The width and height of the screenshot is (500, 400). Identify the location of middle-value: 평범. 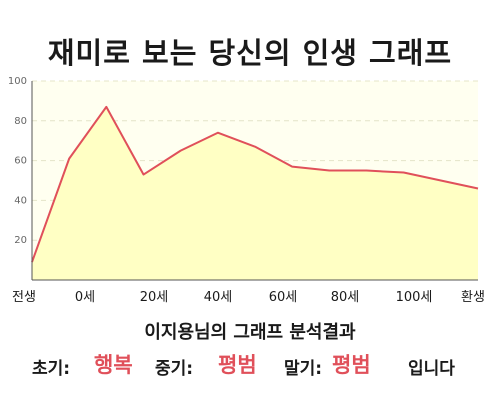
(237, 365).